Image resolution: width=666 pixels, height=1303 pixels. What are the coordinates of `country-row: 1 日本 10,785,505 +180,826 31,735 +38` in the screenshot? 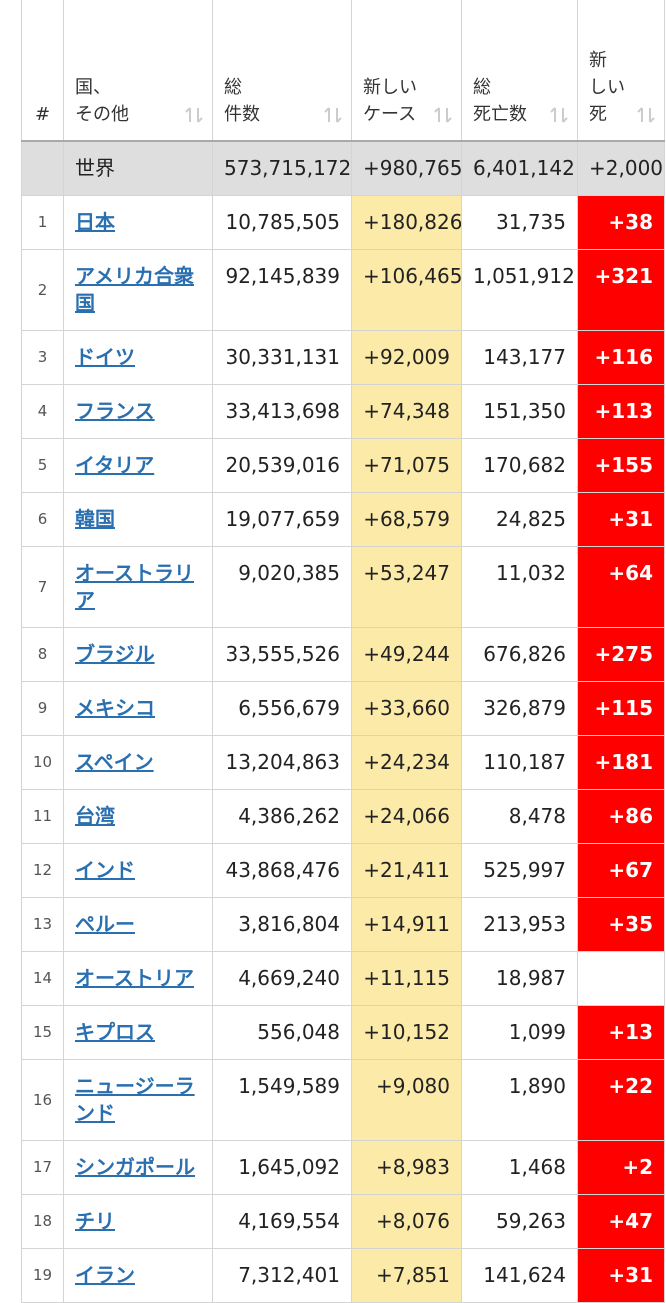 It's located at (343, 222).